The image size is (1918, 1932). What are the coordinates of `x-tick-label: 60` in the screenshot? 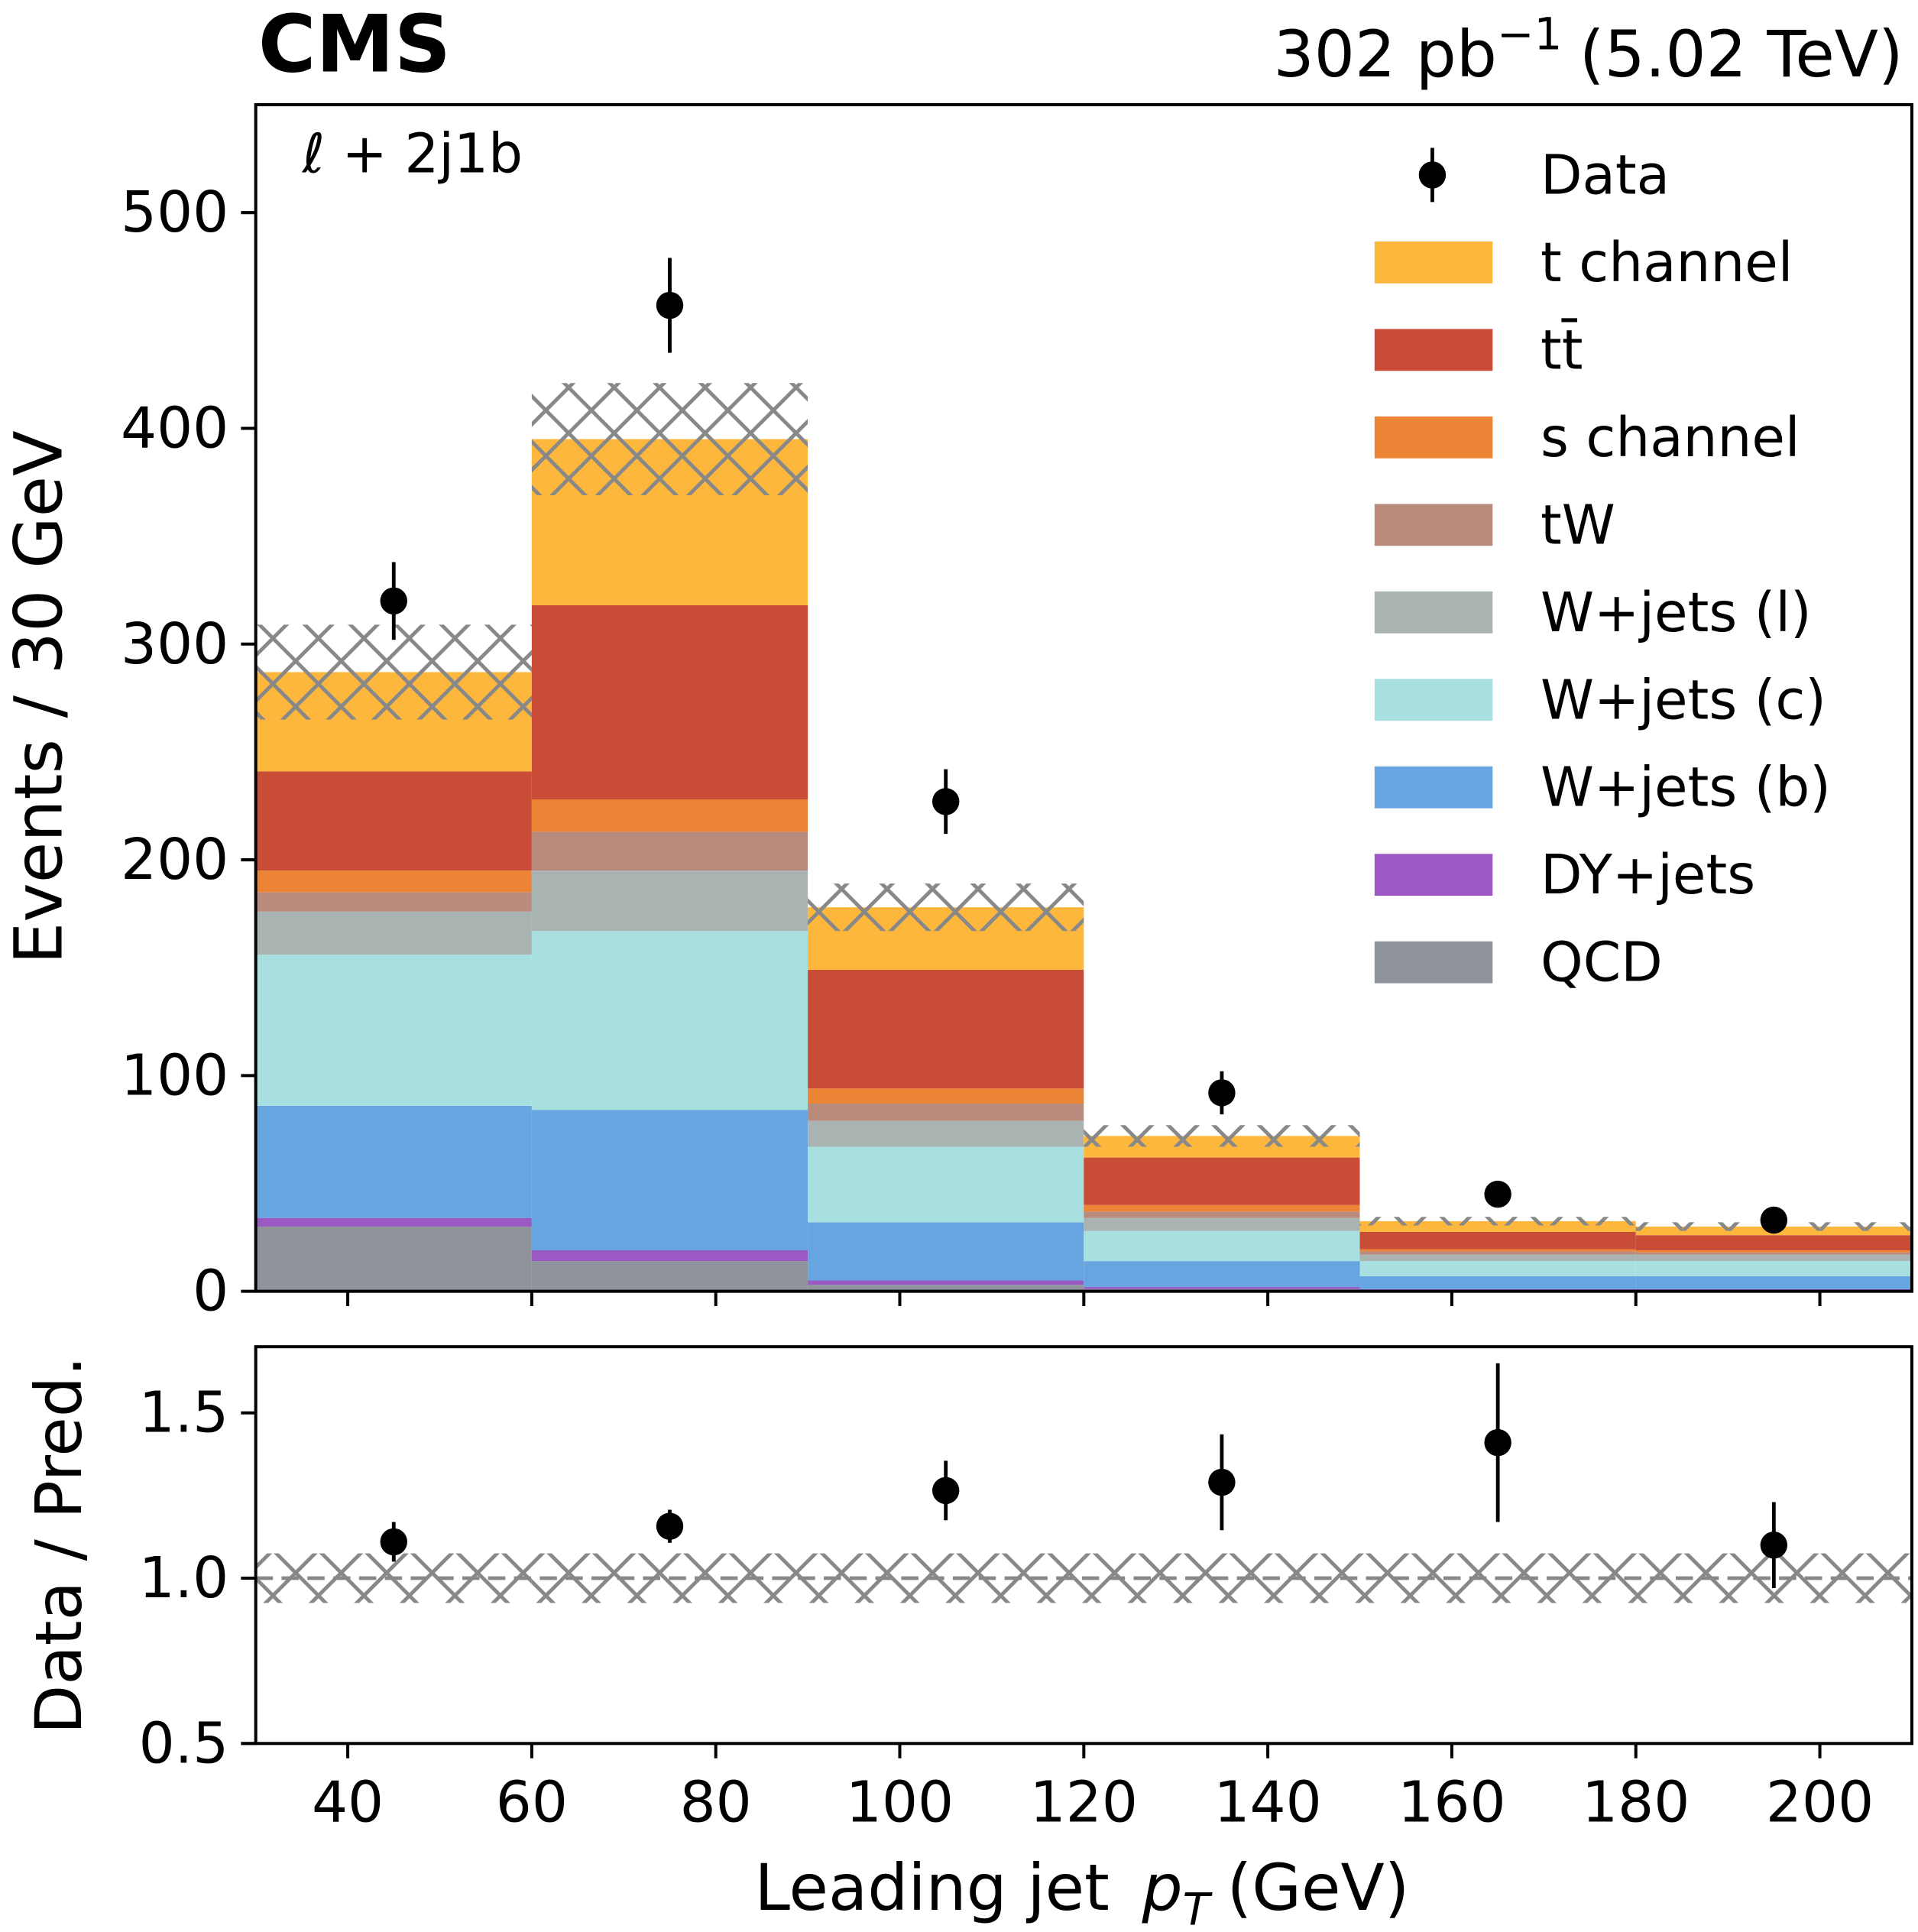 It's located at (532, 1803).